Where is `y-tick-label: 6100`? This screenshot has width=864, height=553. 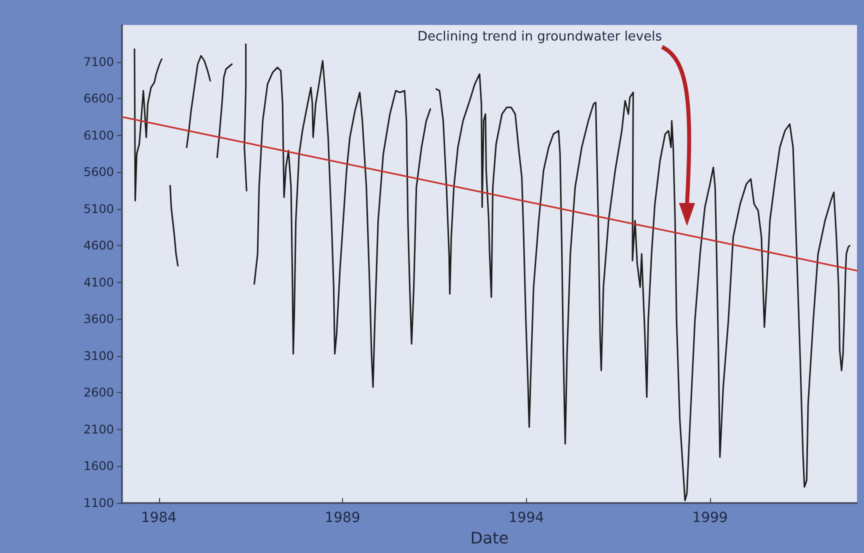
y-tick-label: 6100 is located at coordinates (98, 135).